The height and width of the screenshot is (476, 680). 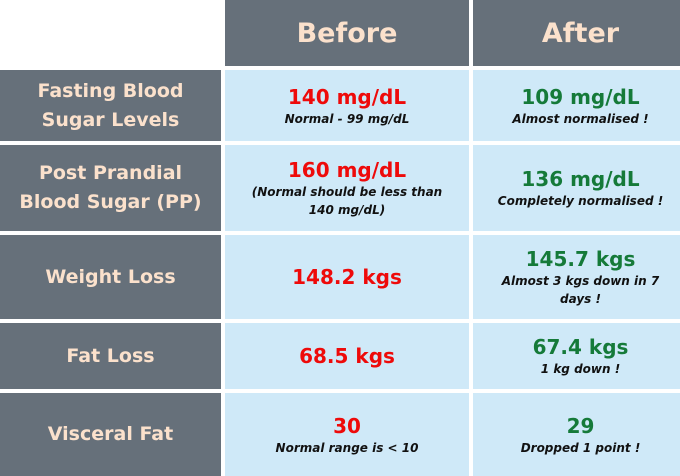 What do you see at coordinates (347, 201) in the screenshot?
I see `before-note: (Normal should be less than 140 mg/dL)` at bounding box center [347, 201].